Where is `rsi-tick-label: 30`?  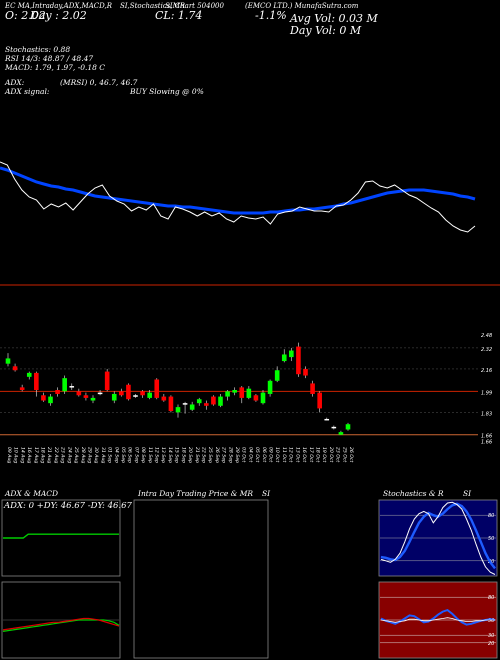 rsi-tick-label: 30 is located at coordinates (491, 636).